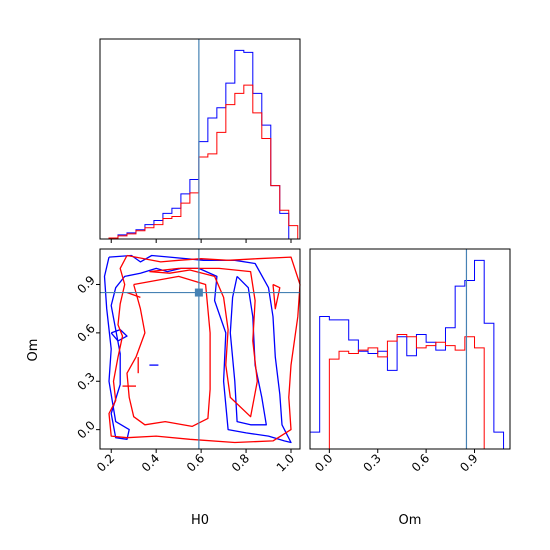  What do you see at coordinates (85, 429) in the screenshot?
I see `om-y-tick-label-0: 0.0` at bounding box center [85, 429].